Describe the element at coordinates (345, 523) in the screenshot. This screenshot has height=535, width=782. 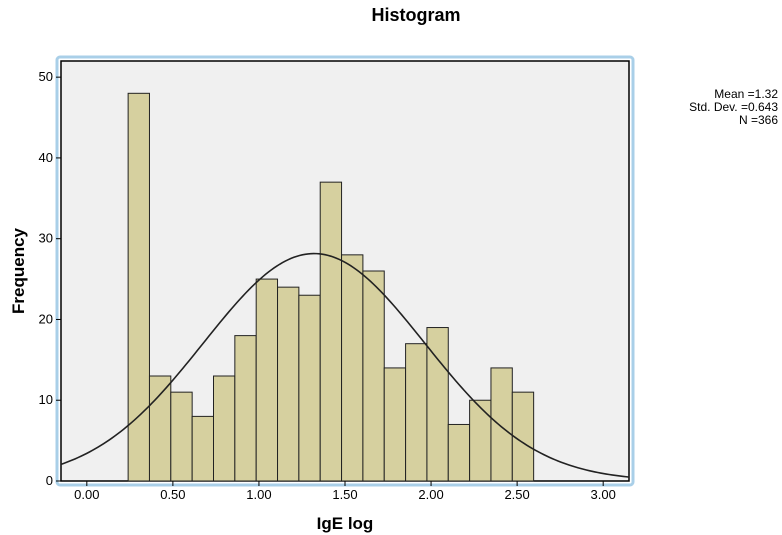
I see `x-axis-title: IgE log` at that location.